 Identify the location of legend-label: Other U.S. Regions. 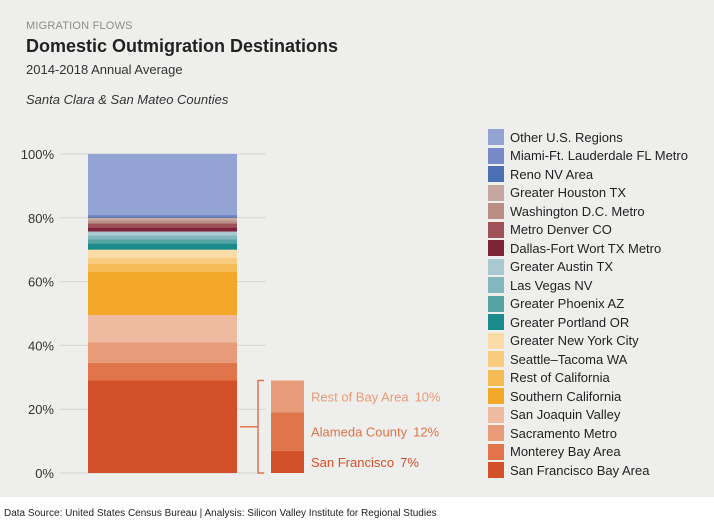
(566, 137).